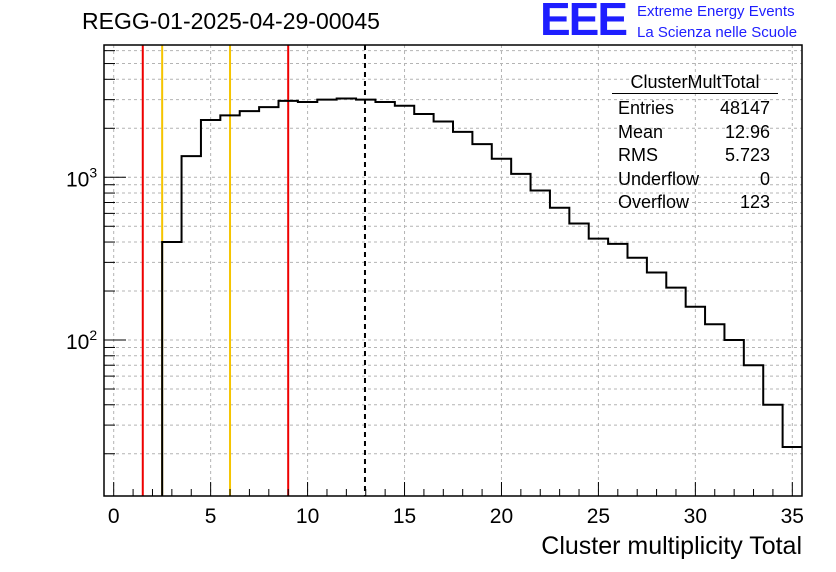  Describe the element at coordinates (598, 516) in the screenshot. I see `x-tick-label: 25` at that location.